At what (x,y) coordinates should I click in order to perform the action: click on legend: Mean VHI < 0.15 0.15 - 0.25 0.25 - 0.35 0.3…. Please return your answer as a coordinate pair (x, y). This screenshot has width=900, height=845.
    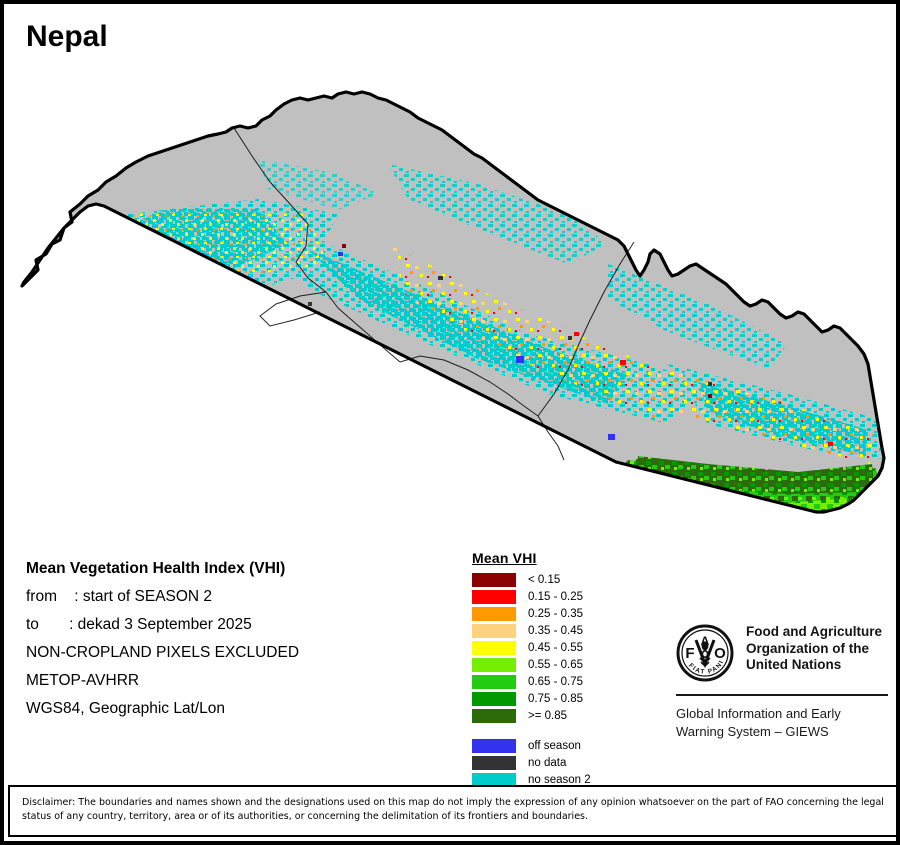
    Looking at the image, I should click on (557, 677).